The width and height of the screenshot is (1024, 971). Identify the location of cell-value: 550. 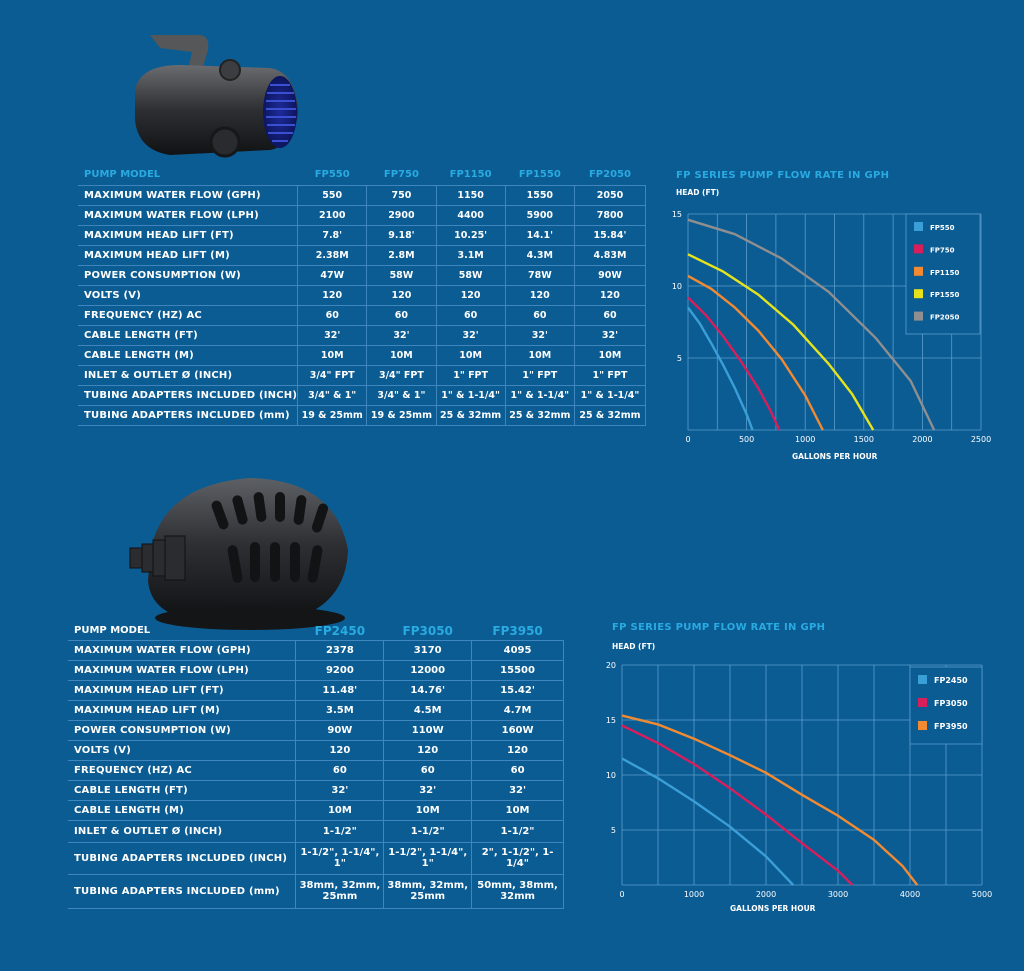
(332, 195).